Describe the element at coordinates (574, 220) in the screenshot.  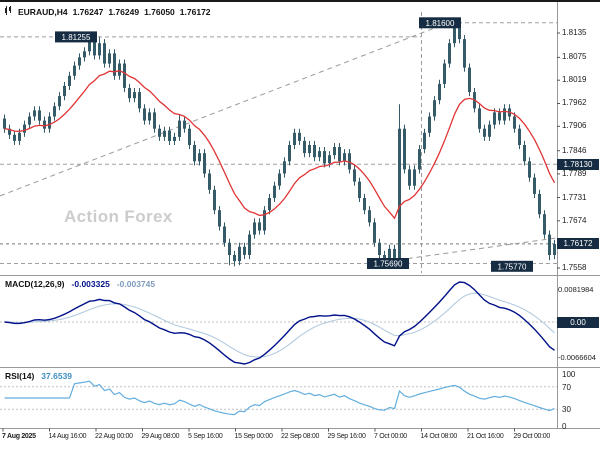
I see `price-tick-label: 1.7674` at that location.